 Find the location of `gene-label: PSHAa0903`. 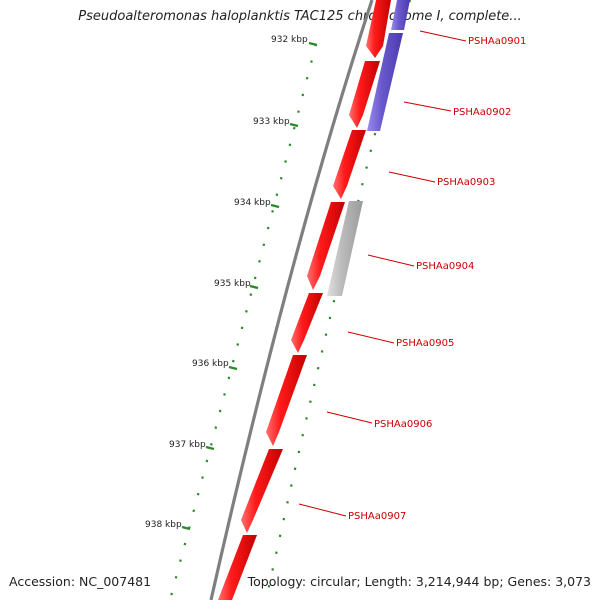

gene-label: PSHAa0903 is located at coordinates (466, 182).